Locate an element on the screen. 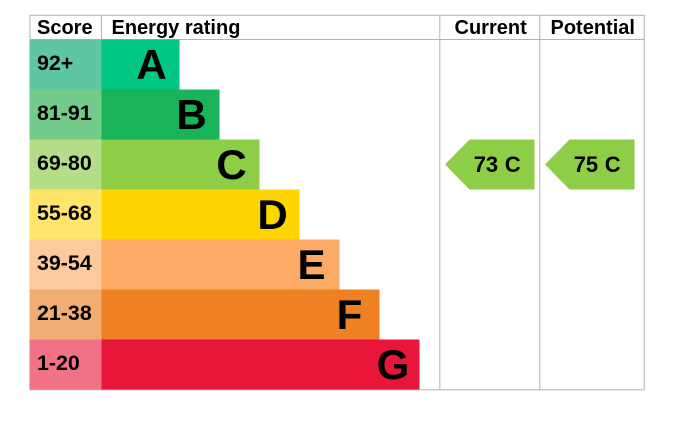  svg-text: G is located at coordinates (393, 364).